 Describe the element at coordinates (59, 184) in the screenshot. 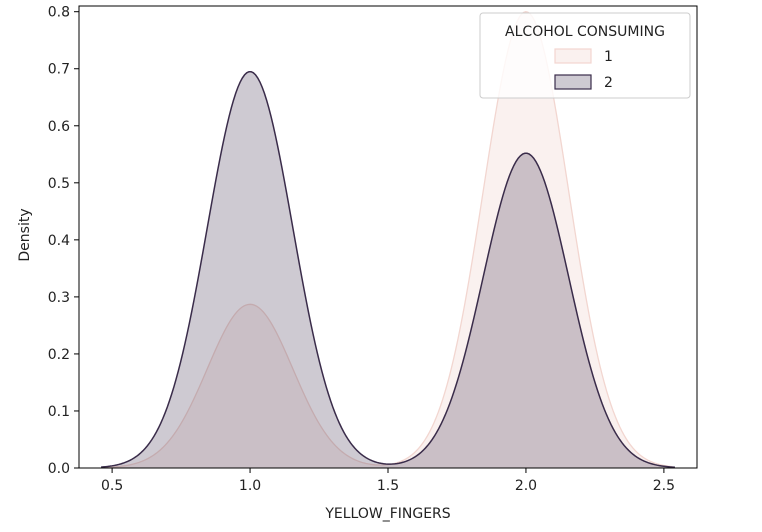

I see `y-tick-label: 0.5` at that location.